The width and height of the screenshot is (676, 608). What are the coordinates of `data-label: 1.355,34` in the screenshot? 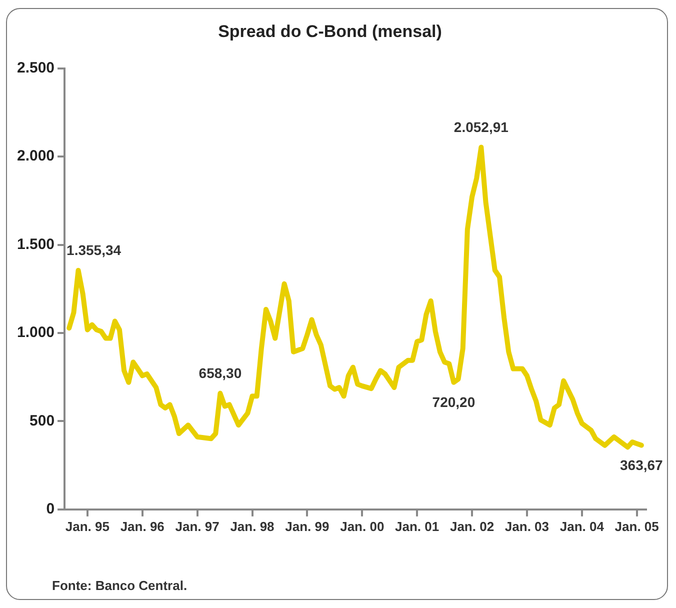 It's located at (94, 250).